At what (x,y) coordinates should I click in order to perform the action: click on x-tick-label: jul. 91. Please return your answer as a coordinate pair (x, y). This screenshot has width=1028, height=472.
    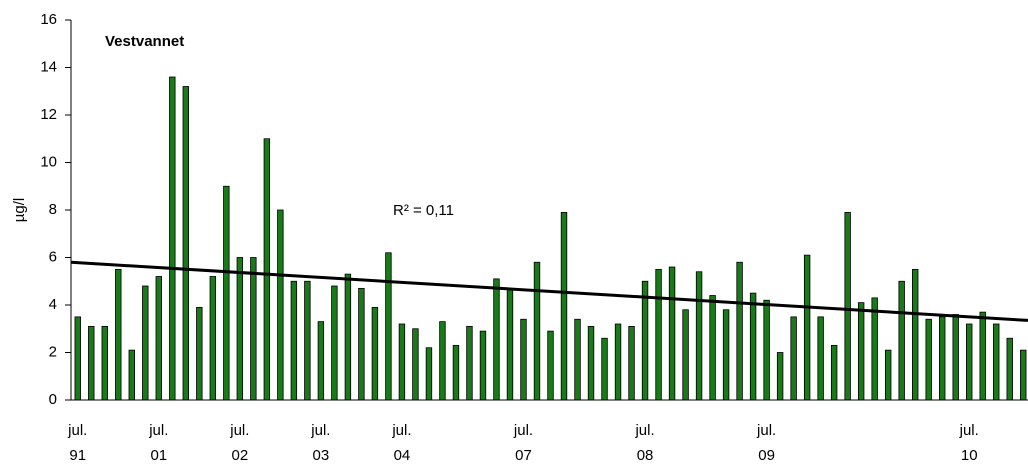
    Looking at the image, I should click on (78, 443).